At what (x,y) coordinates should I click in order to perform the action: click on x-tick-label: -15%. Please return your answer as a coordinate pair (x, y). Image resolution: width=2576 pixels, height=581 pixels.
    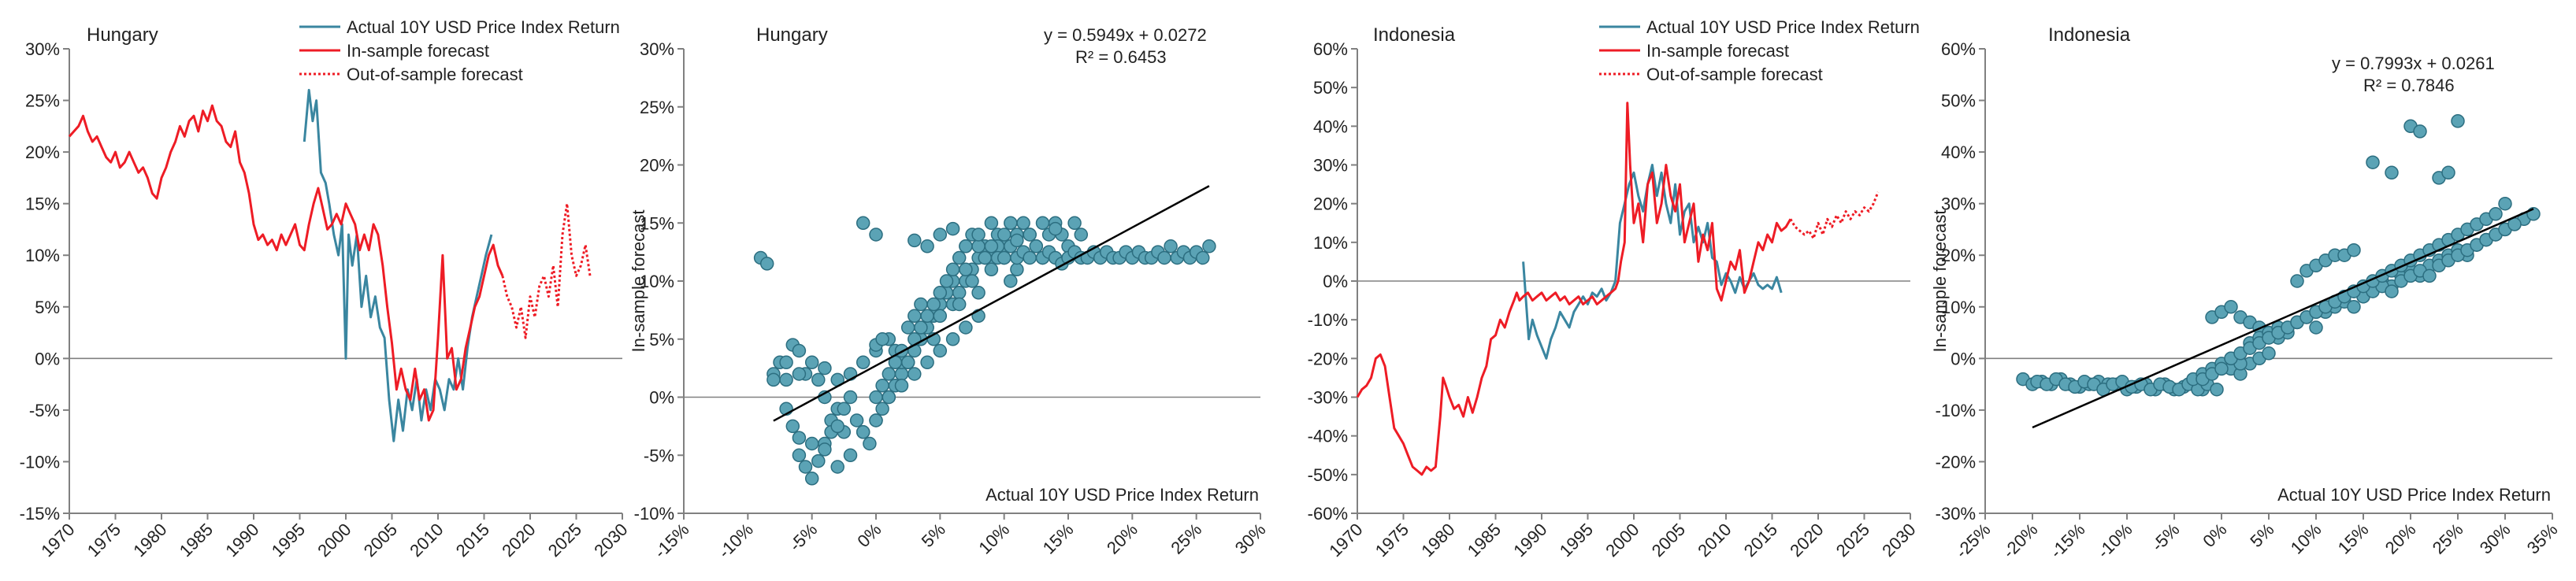
    Looking at the image, I should click on (672, 541).